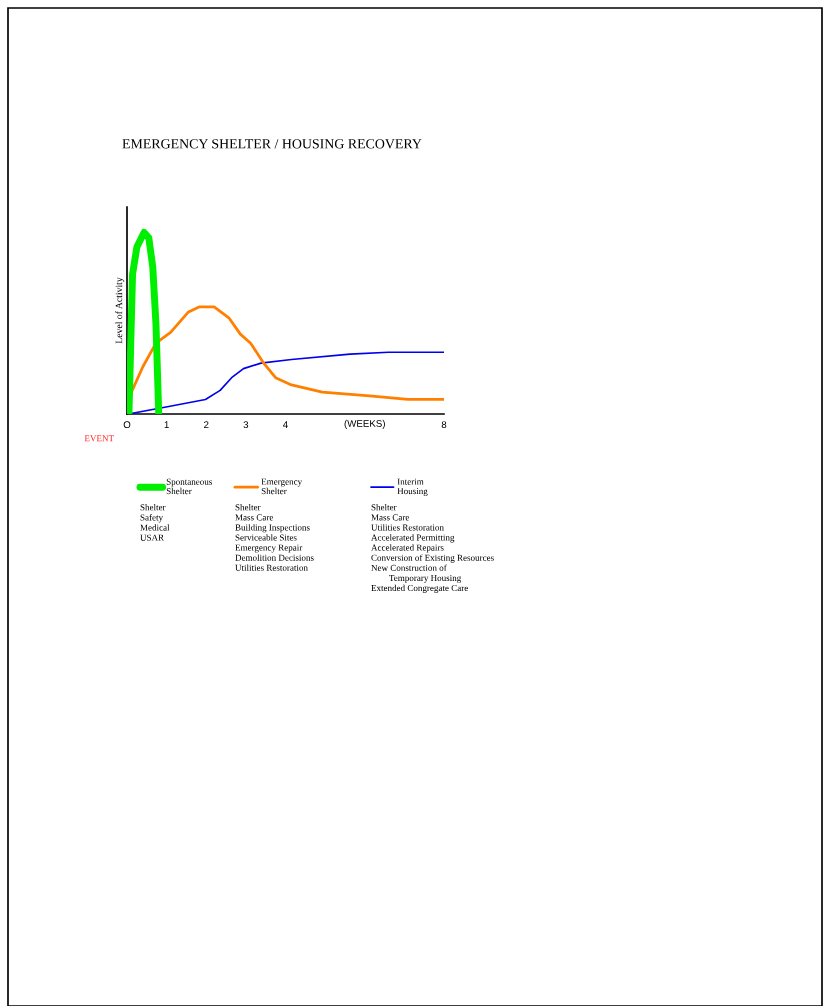 The height and width of the screenshot is (1006, 823). I want to click on text: Shelter Safety Medical USAR, so click(155, 522).